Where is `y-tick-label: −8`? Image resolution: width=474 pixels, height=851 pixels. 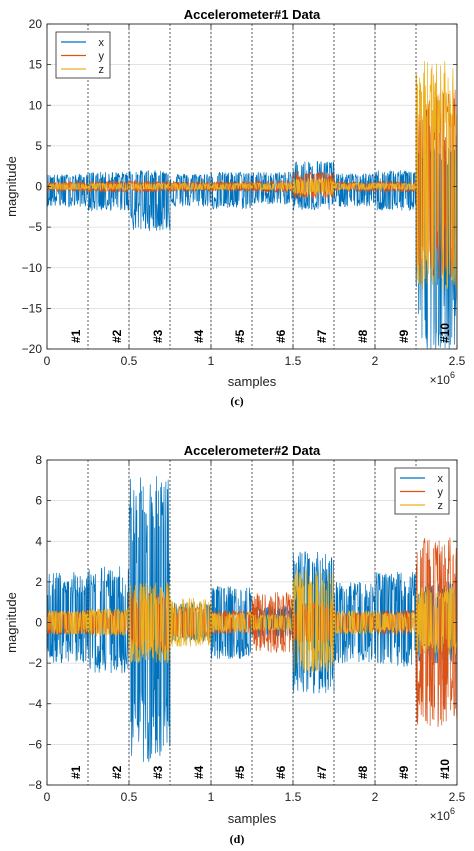
y-tick-label: −8 is located at coordinates (35, 785).